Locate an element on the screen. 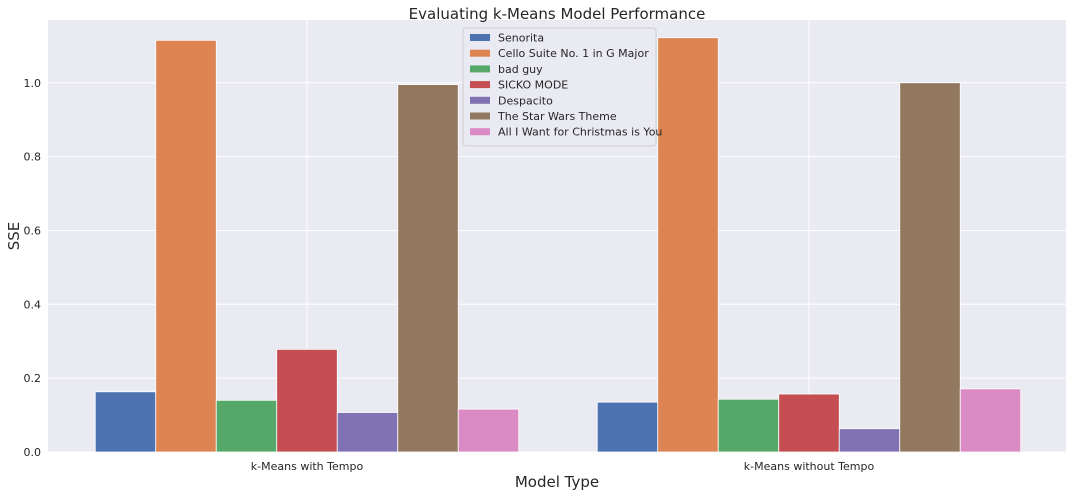 The width and height of the screenshot is (1072, 496). y-tick-label: 1.0 is located at coordinates (33, 83).